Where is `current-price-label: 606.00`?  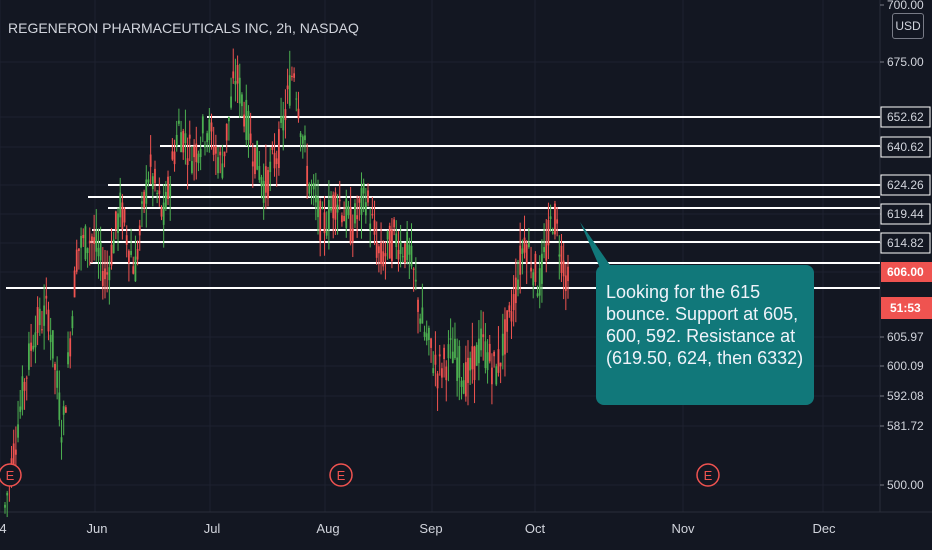 current-price-label: 606.00 is located at coordinates (905, 272).